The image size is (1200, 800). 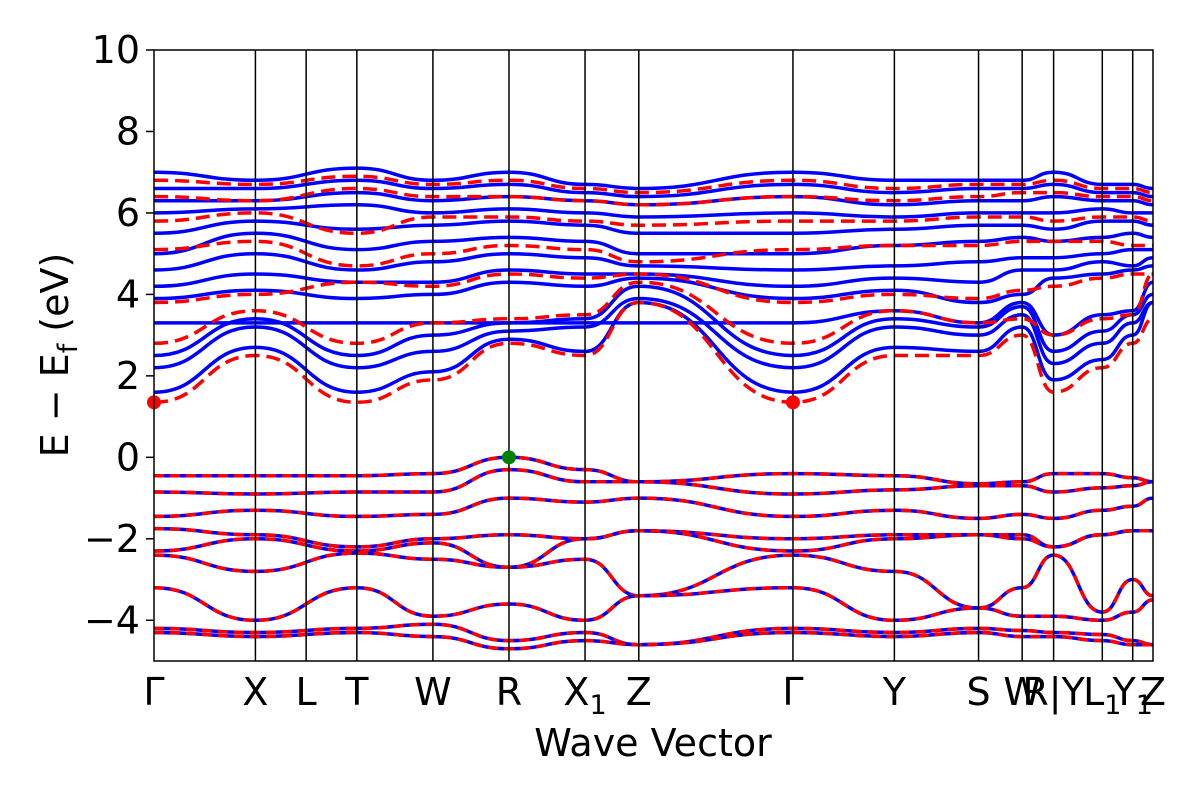 What do you see at coordinates (1102, 695) in the screenshot?
I see `x-tick-label: L1` at bounding box center [1102, 695].